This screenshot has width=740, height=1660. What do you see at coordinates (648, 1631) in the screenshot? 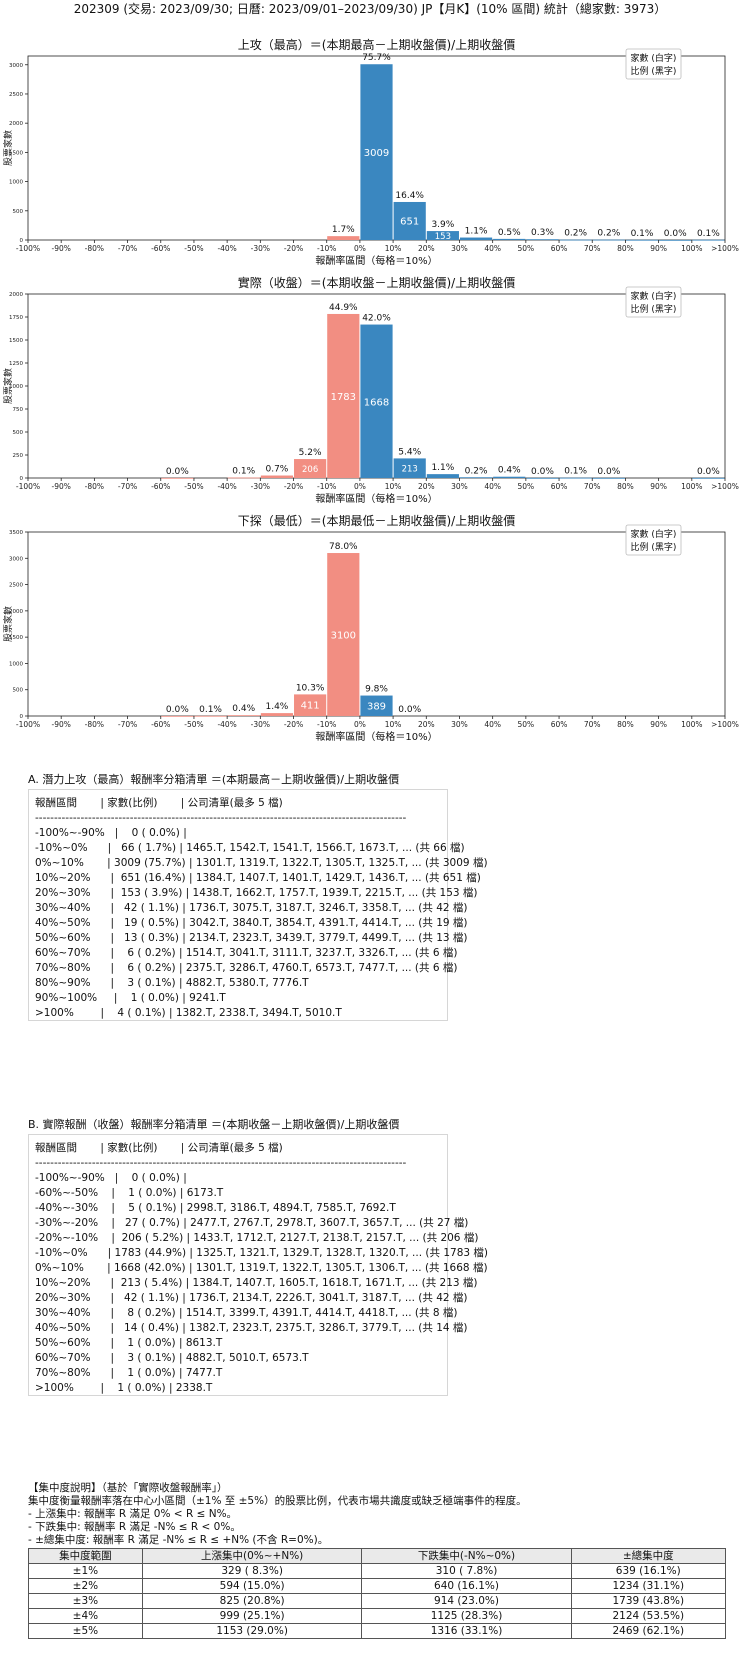
I see `table-cell: 2469 (62.1%)` at bounding box center [648, 1631].